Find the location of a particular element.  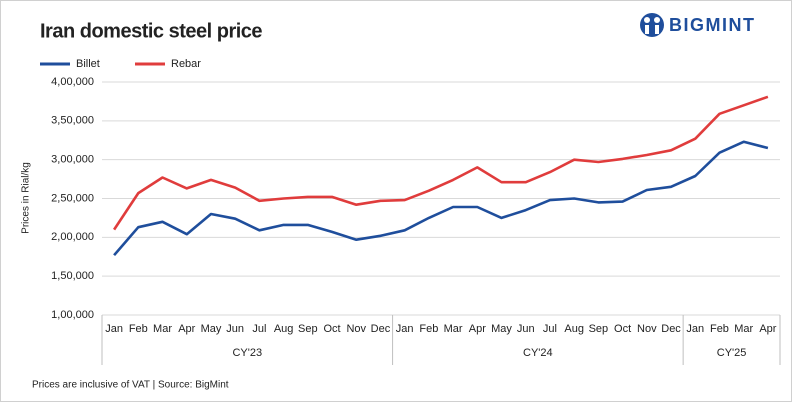

y-tick-label: 3,00,000 is located at coordinates (72, 160).